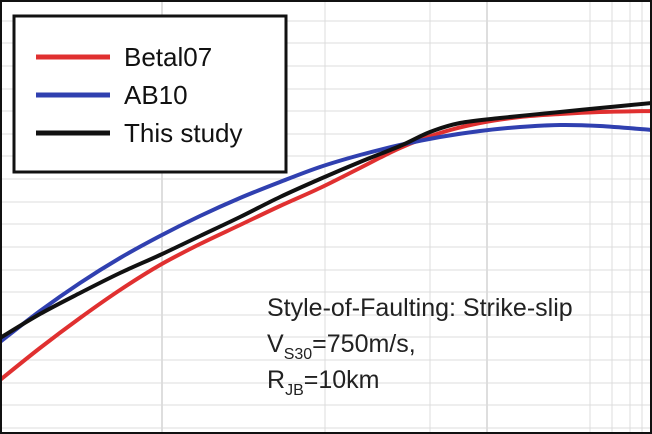  I want to click on annotation-vs30-main: V, so click(275, 344).